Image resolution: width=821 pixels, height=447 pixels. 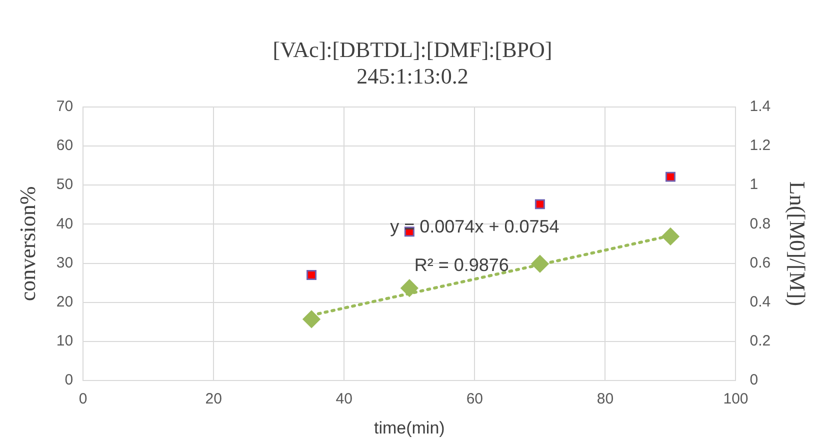 I want to click on y2-tick-label: 1.2, so click(x=760, y=145).